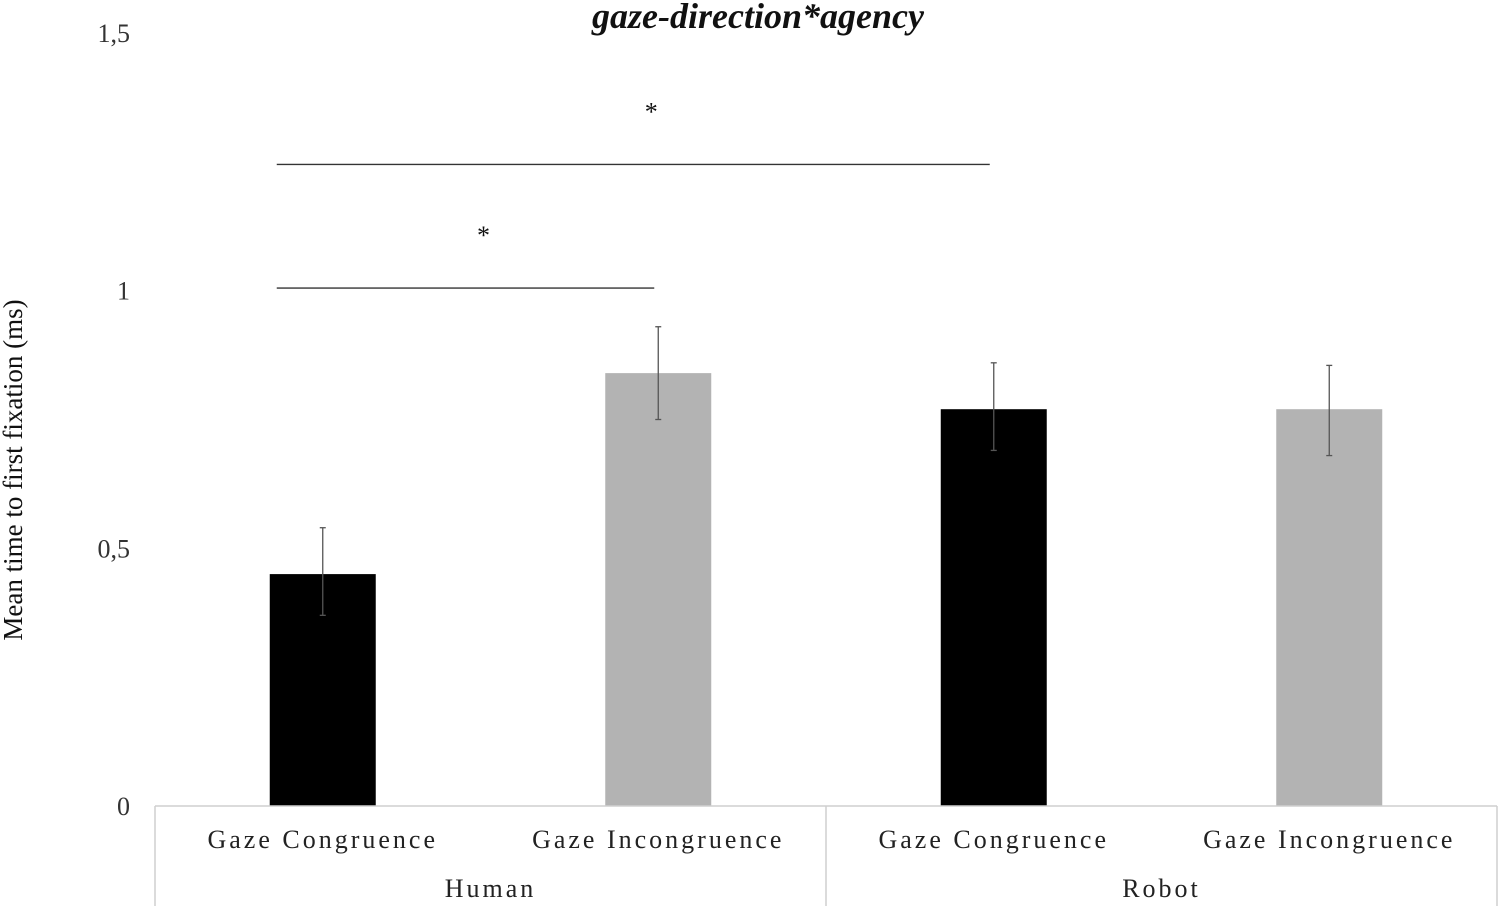 This screenshot has width=1499, height=906. I want to click on y-tick-label: 0, so click(123, 806).